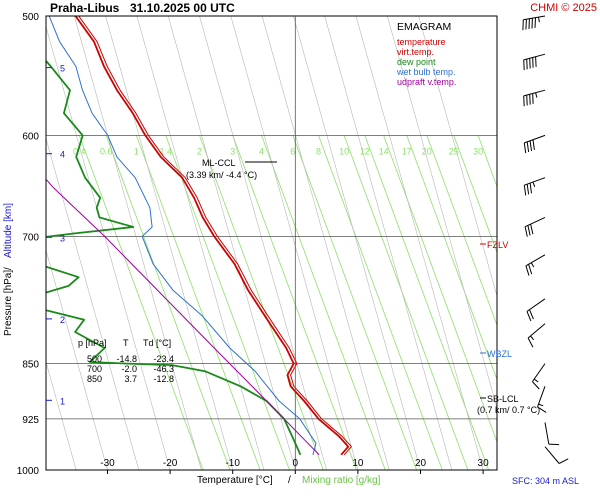 This screenshot has width=600, height=500. I want to click on altitude-tick-label: 1, so click(62, 401).